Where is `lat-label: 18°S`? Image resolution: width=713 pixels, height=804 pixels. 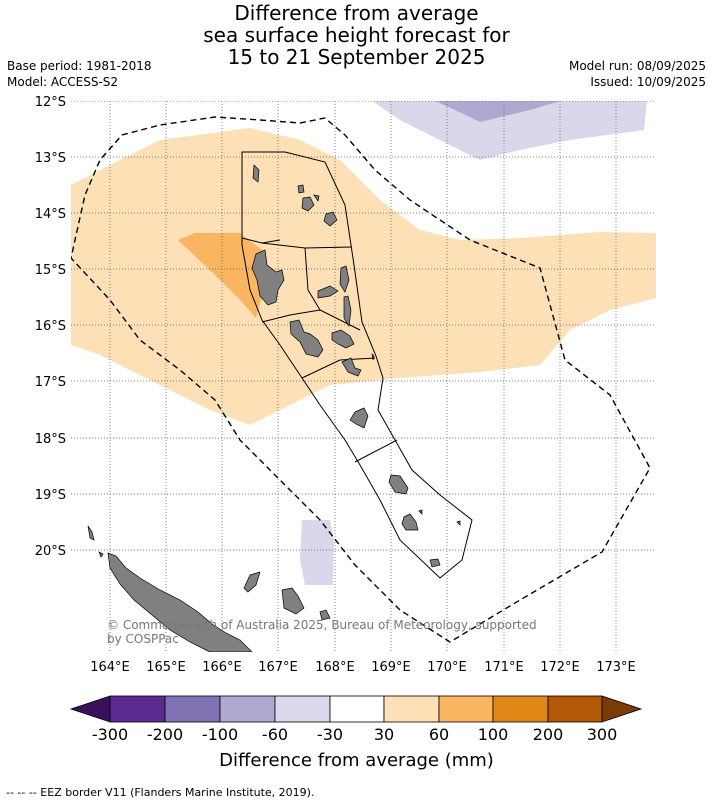
lat-label: 18°S is located at coordinates (50, 439).